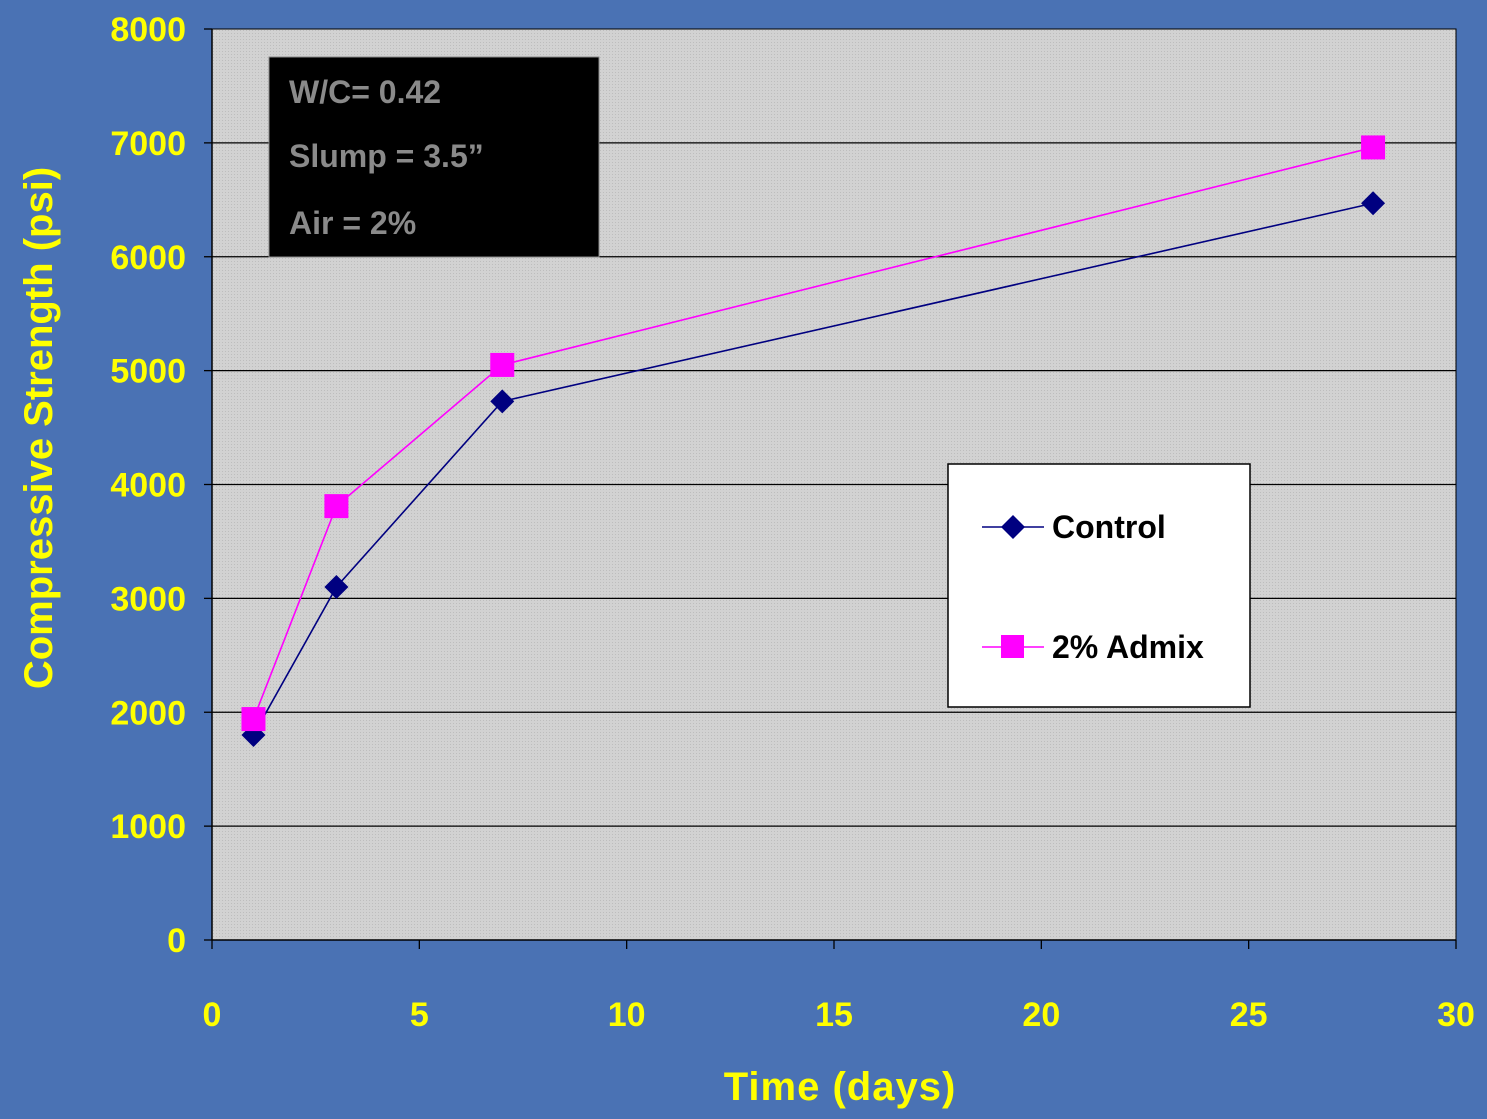  I want to click on legend: Control 2% Admix, so click(1099, 585).